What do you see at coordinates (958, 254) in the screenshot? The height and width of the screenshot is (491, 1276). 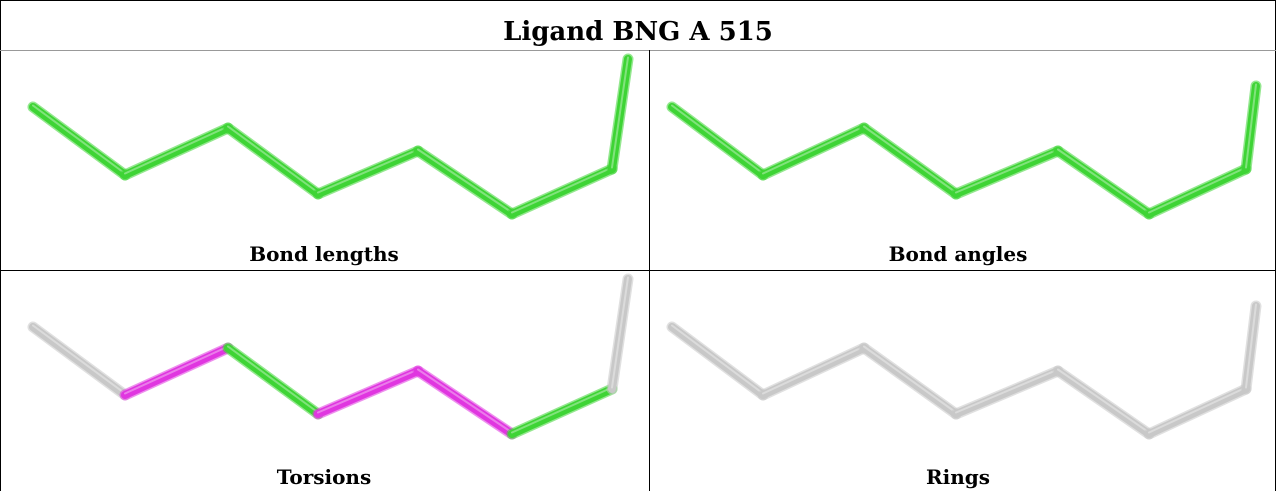 I see `caption-bond-angles: Bond angles` at bounding box center [958, 254].